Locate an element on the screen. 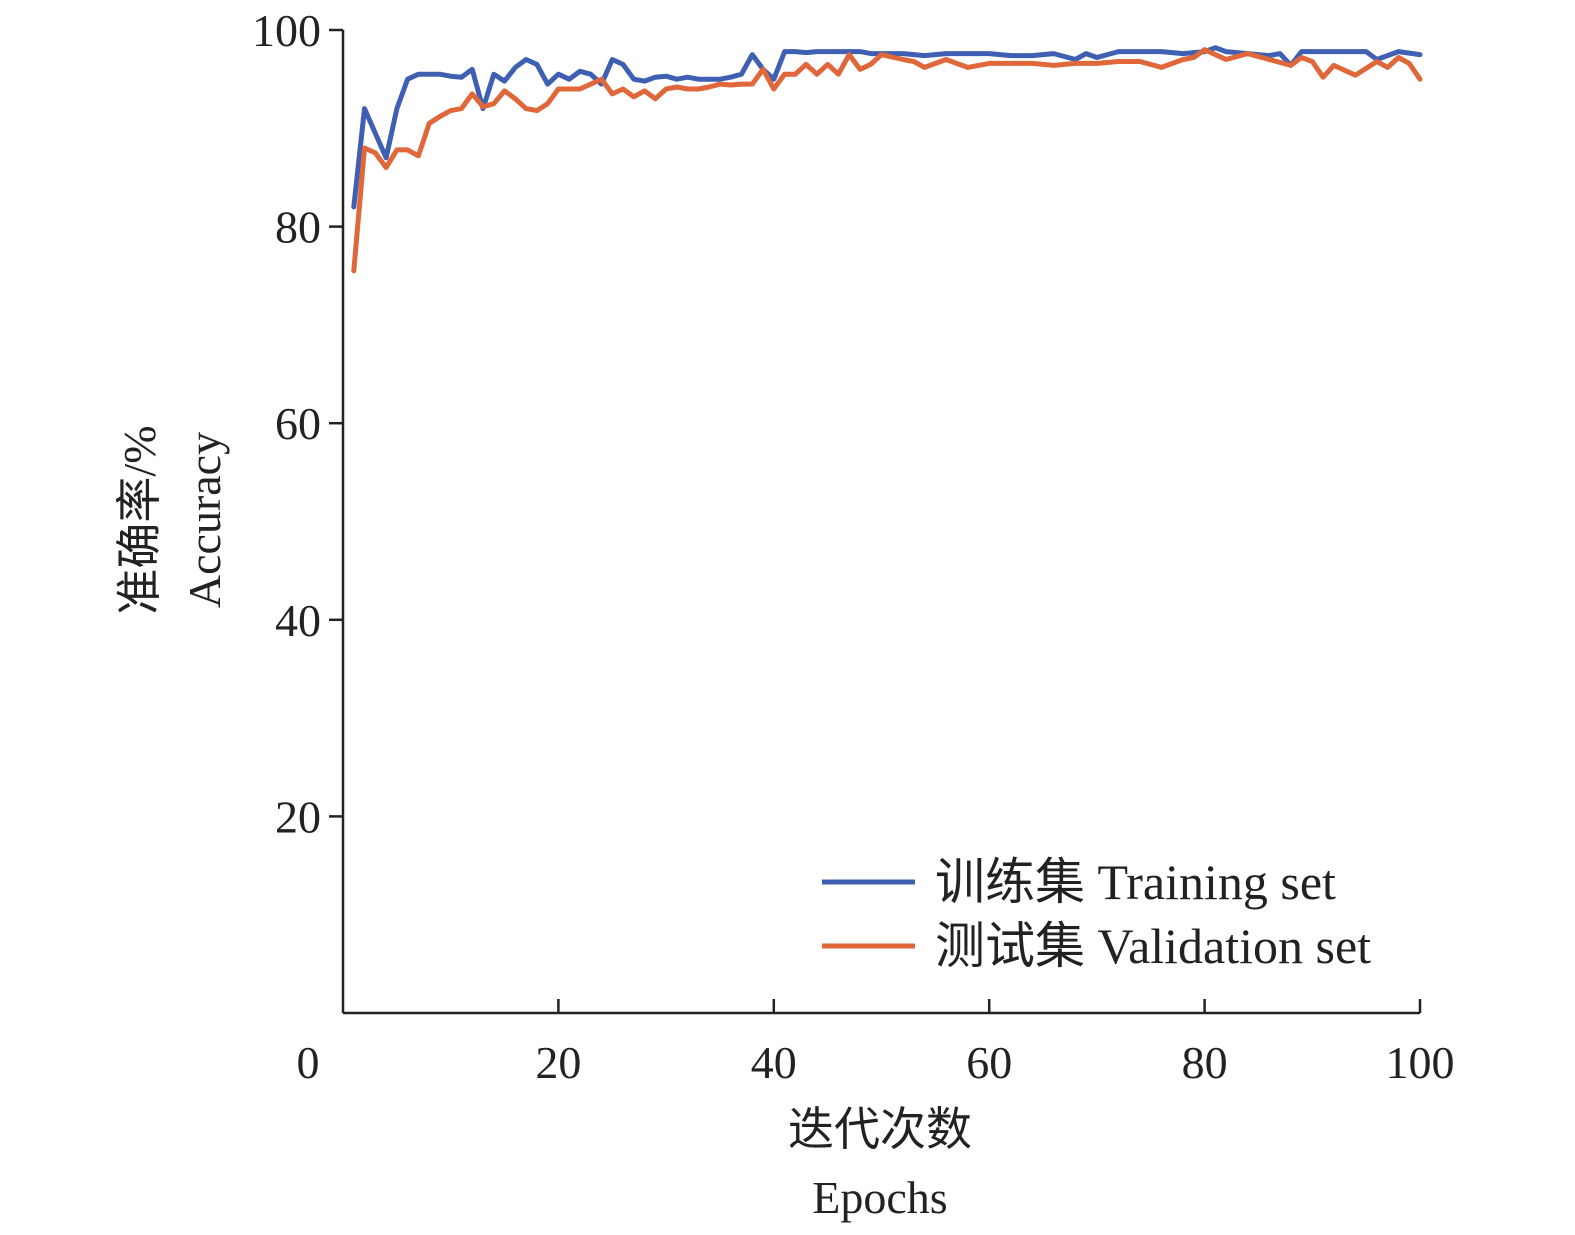 The height and width of the screenshot is (1235, 1575). x-tick-label: 100 is located at coordinates (1420, 1062).